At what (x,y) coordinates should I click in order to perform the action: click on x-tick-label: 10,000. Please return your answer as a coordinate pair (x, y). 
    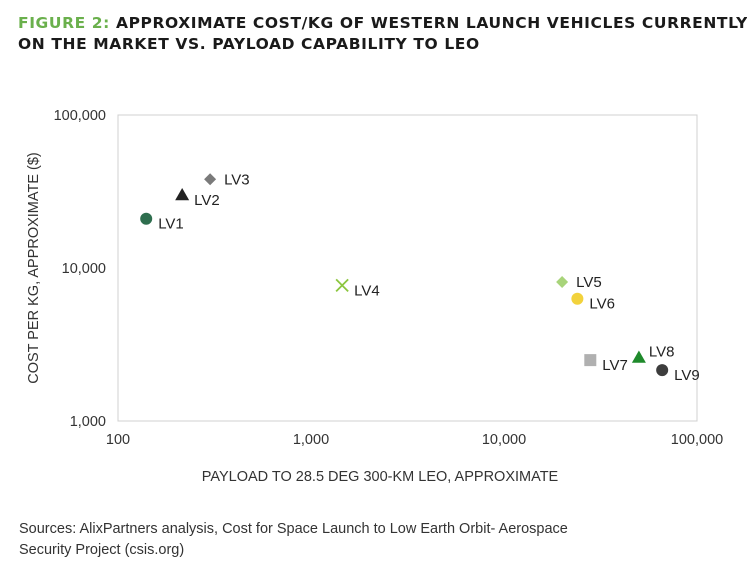
    Looking at the image, I should click on (504, 440).